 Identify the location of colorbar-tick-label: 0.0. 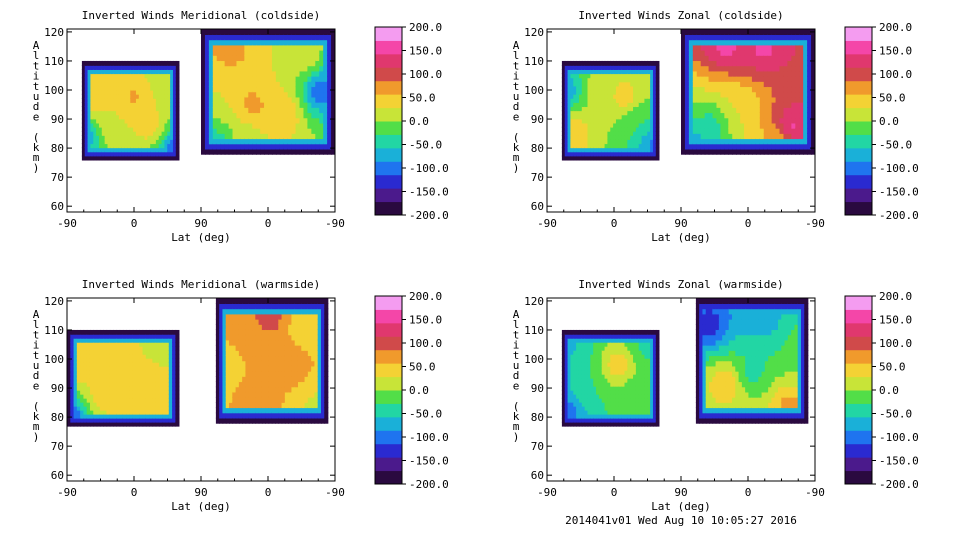
(419, 121).